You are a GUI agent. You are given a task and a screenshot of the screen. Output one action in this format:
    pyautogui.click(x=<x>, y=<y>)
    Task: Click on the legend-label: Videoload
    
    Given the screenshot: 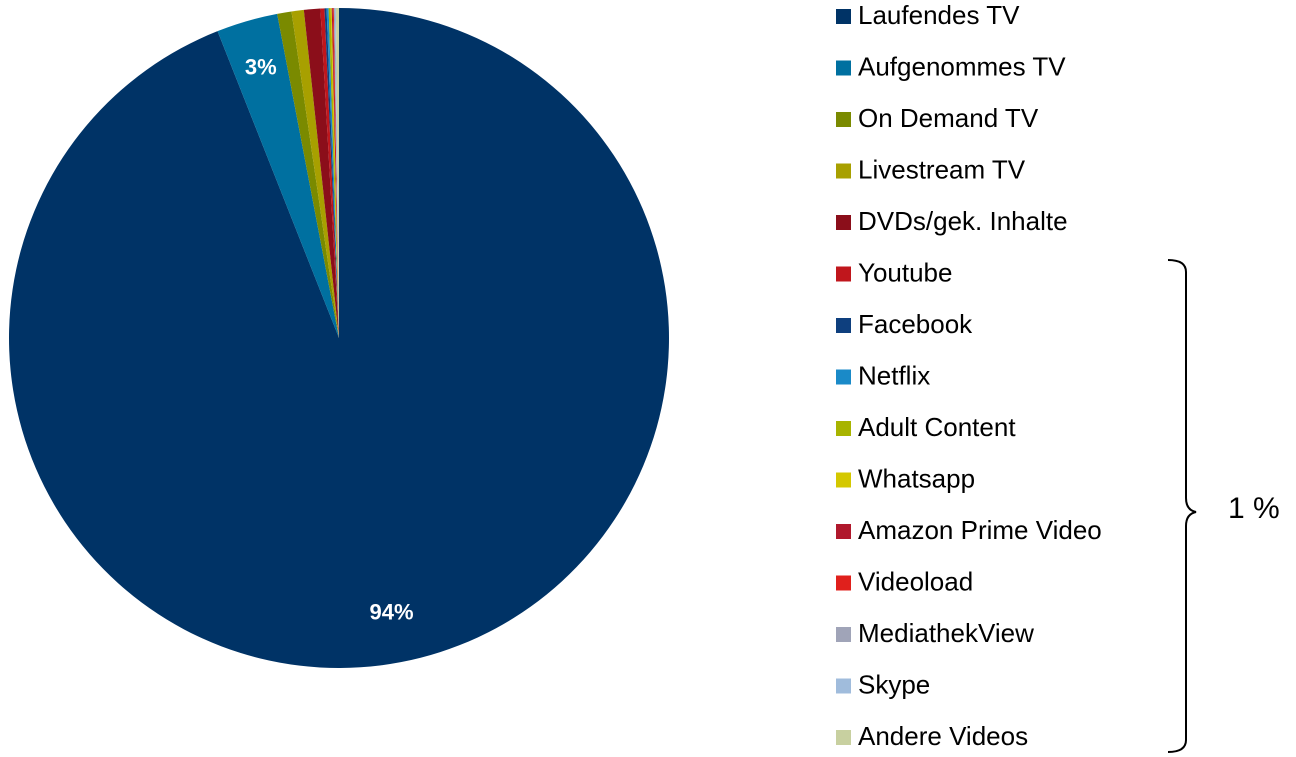 What is the action you would take?
    pyautogui.click(x=915, y=581)
    